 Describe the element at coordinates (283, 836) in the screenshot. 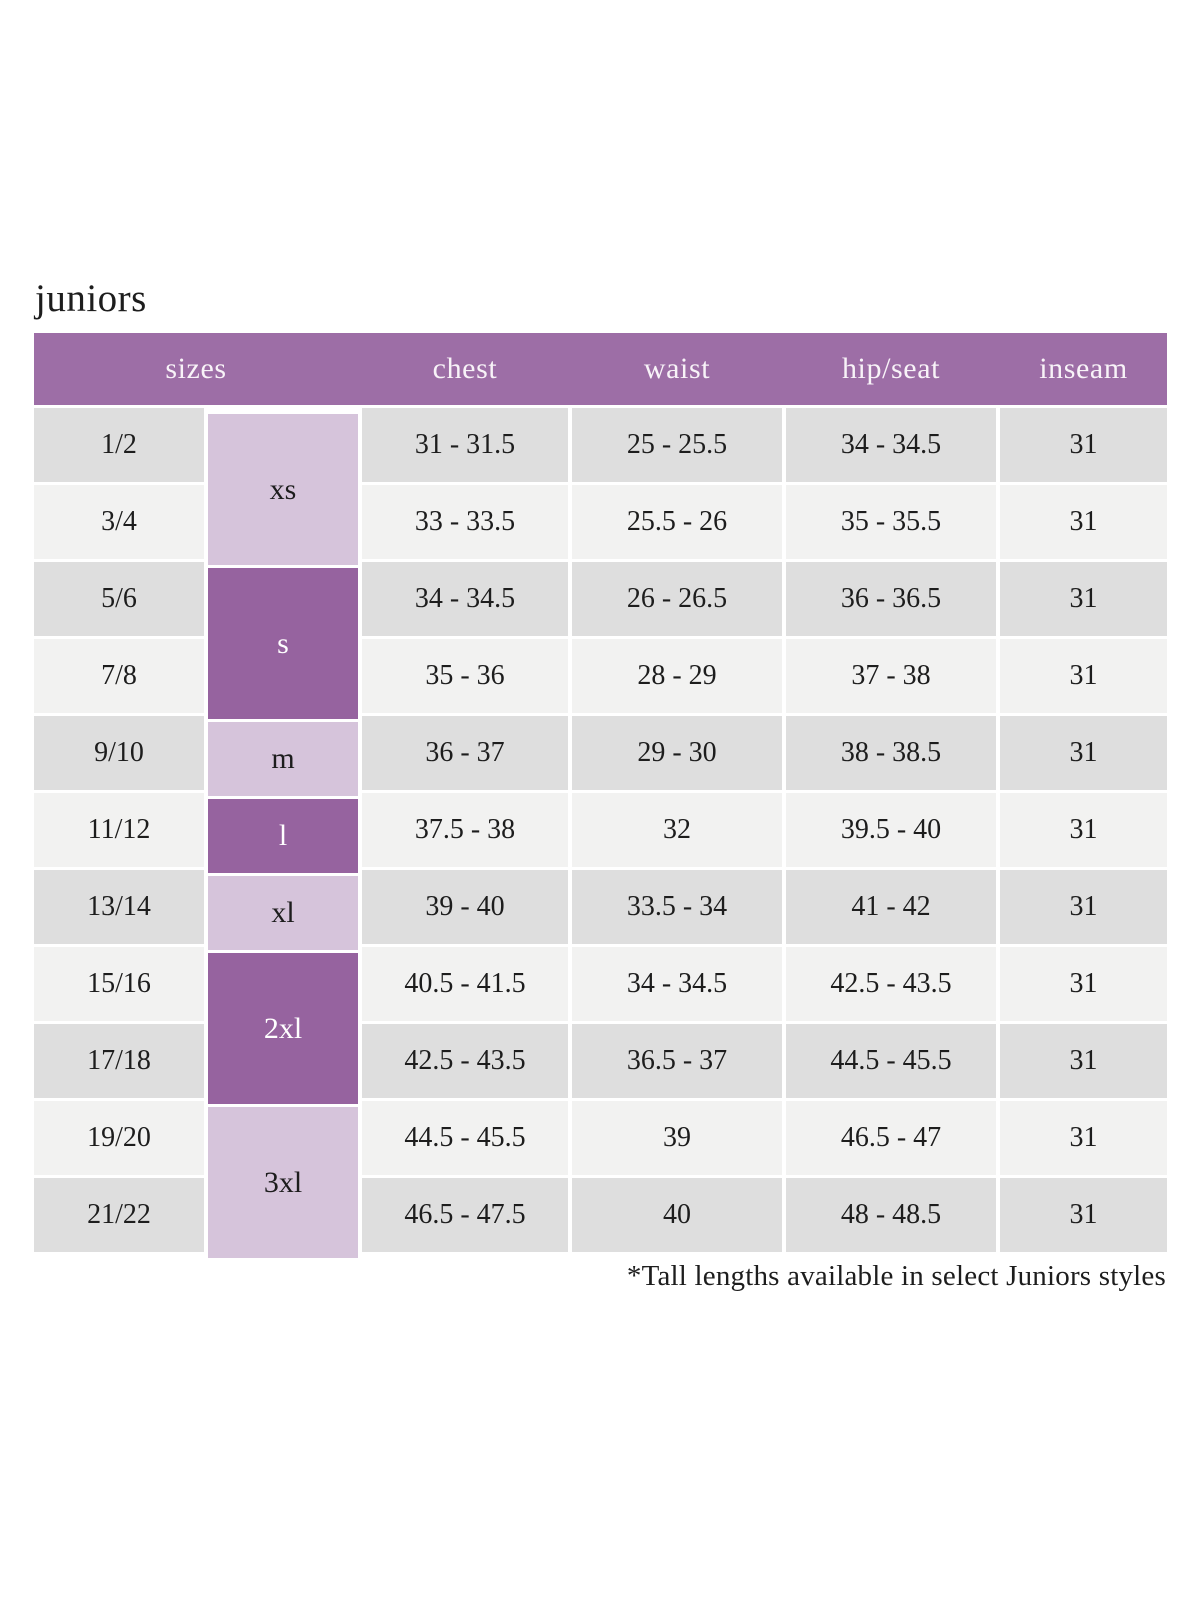

I see `size-group-cell-l: l` at that location.